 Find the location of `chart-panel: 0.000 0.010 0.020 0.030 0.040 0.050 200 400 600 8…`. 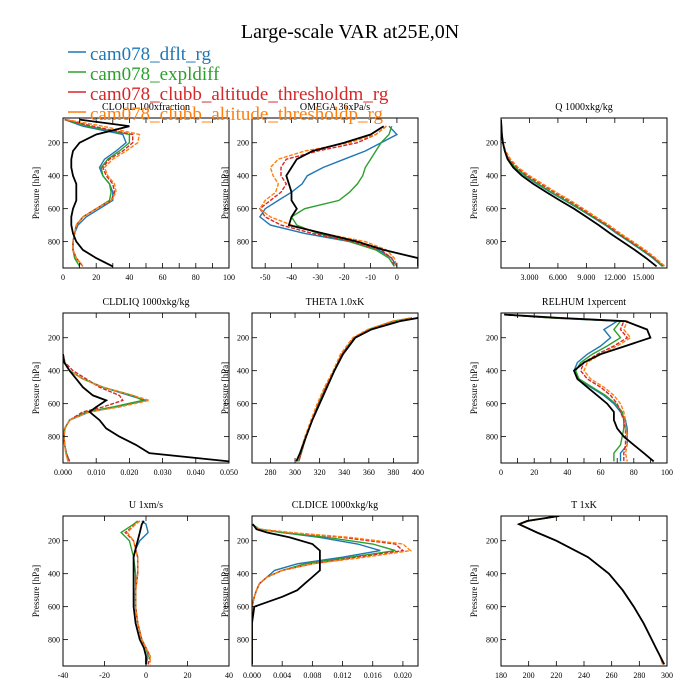

chart-panel: 0.000 0.010 0.020 0.030 0.040 0.050 200 400 600 8… is located at coordinates (134, 387).